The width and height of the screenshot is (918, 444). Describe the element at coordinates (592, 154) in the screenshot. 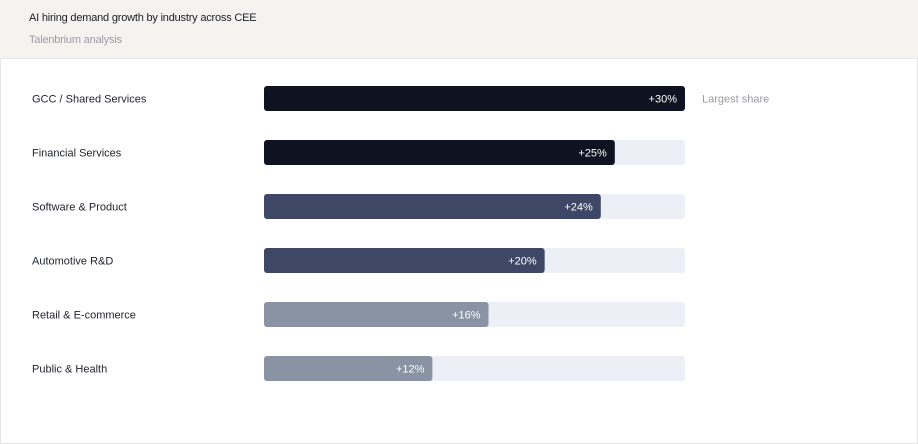

I see `bar-value-label: +25%` at that location.